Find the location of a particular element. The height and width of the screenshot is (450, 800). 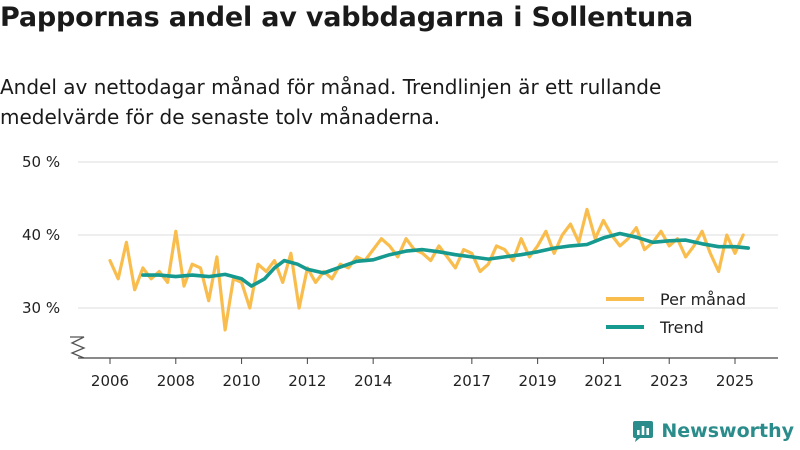

brand-logo: Newsworthy is located at coordinates (712, 431).